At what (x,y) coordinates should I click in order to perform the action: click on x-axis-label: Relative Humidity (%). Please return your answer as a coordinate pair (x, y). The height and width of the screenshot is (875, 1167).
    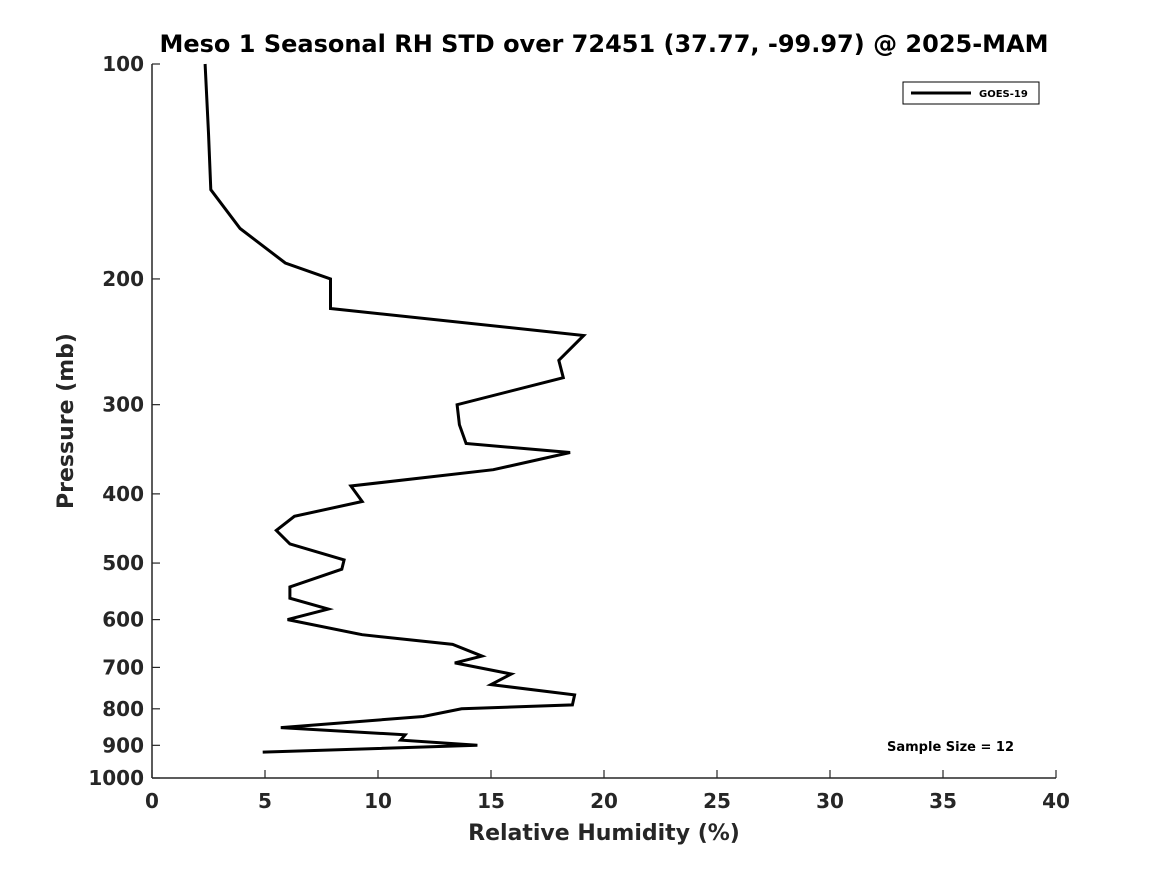
    Looking at the image, I should click on (604, 833).